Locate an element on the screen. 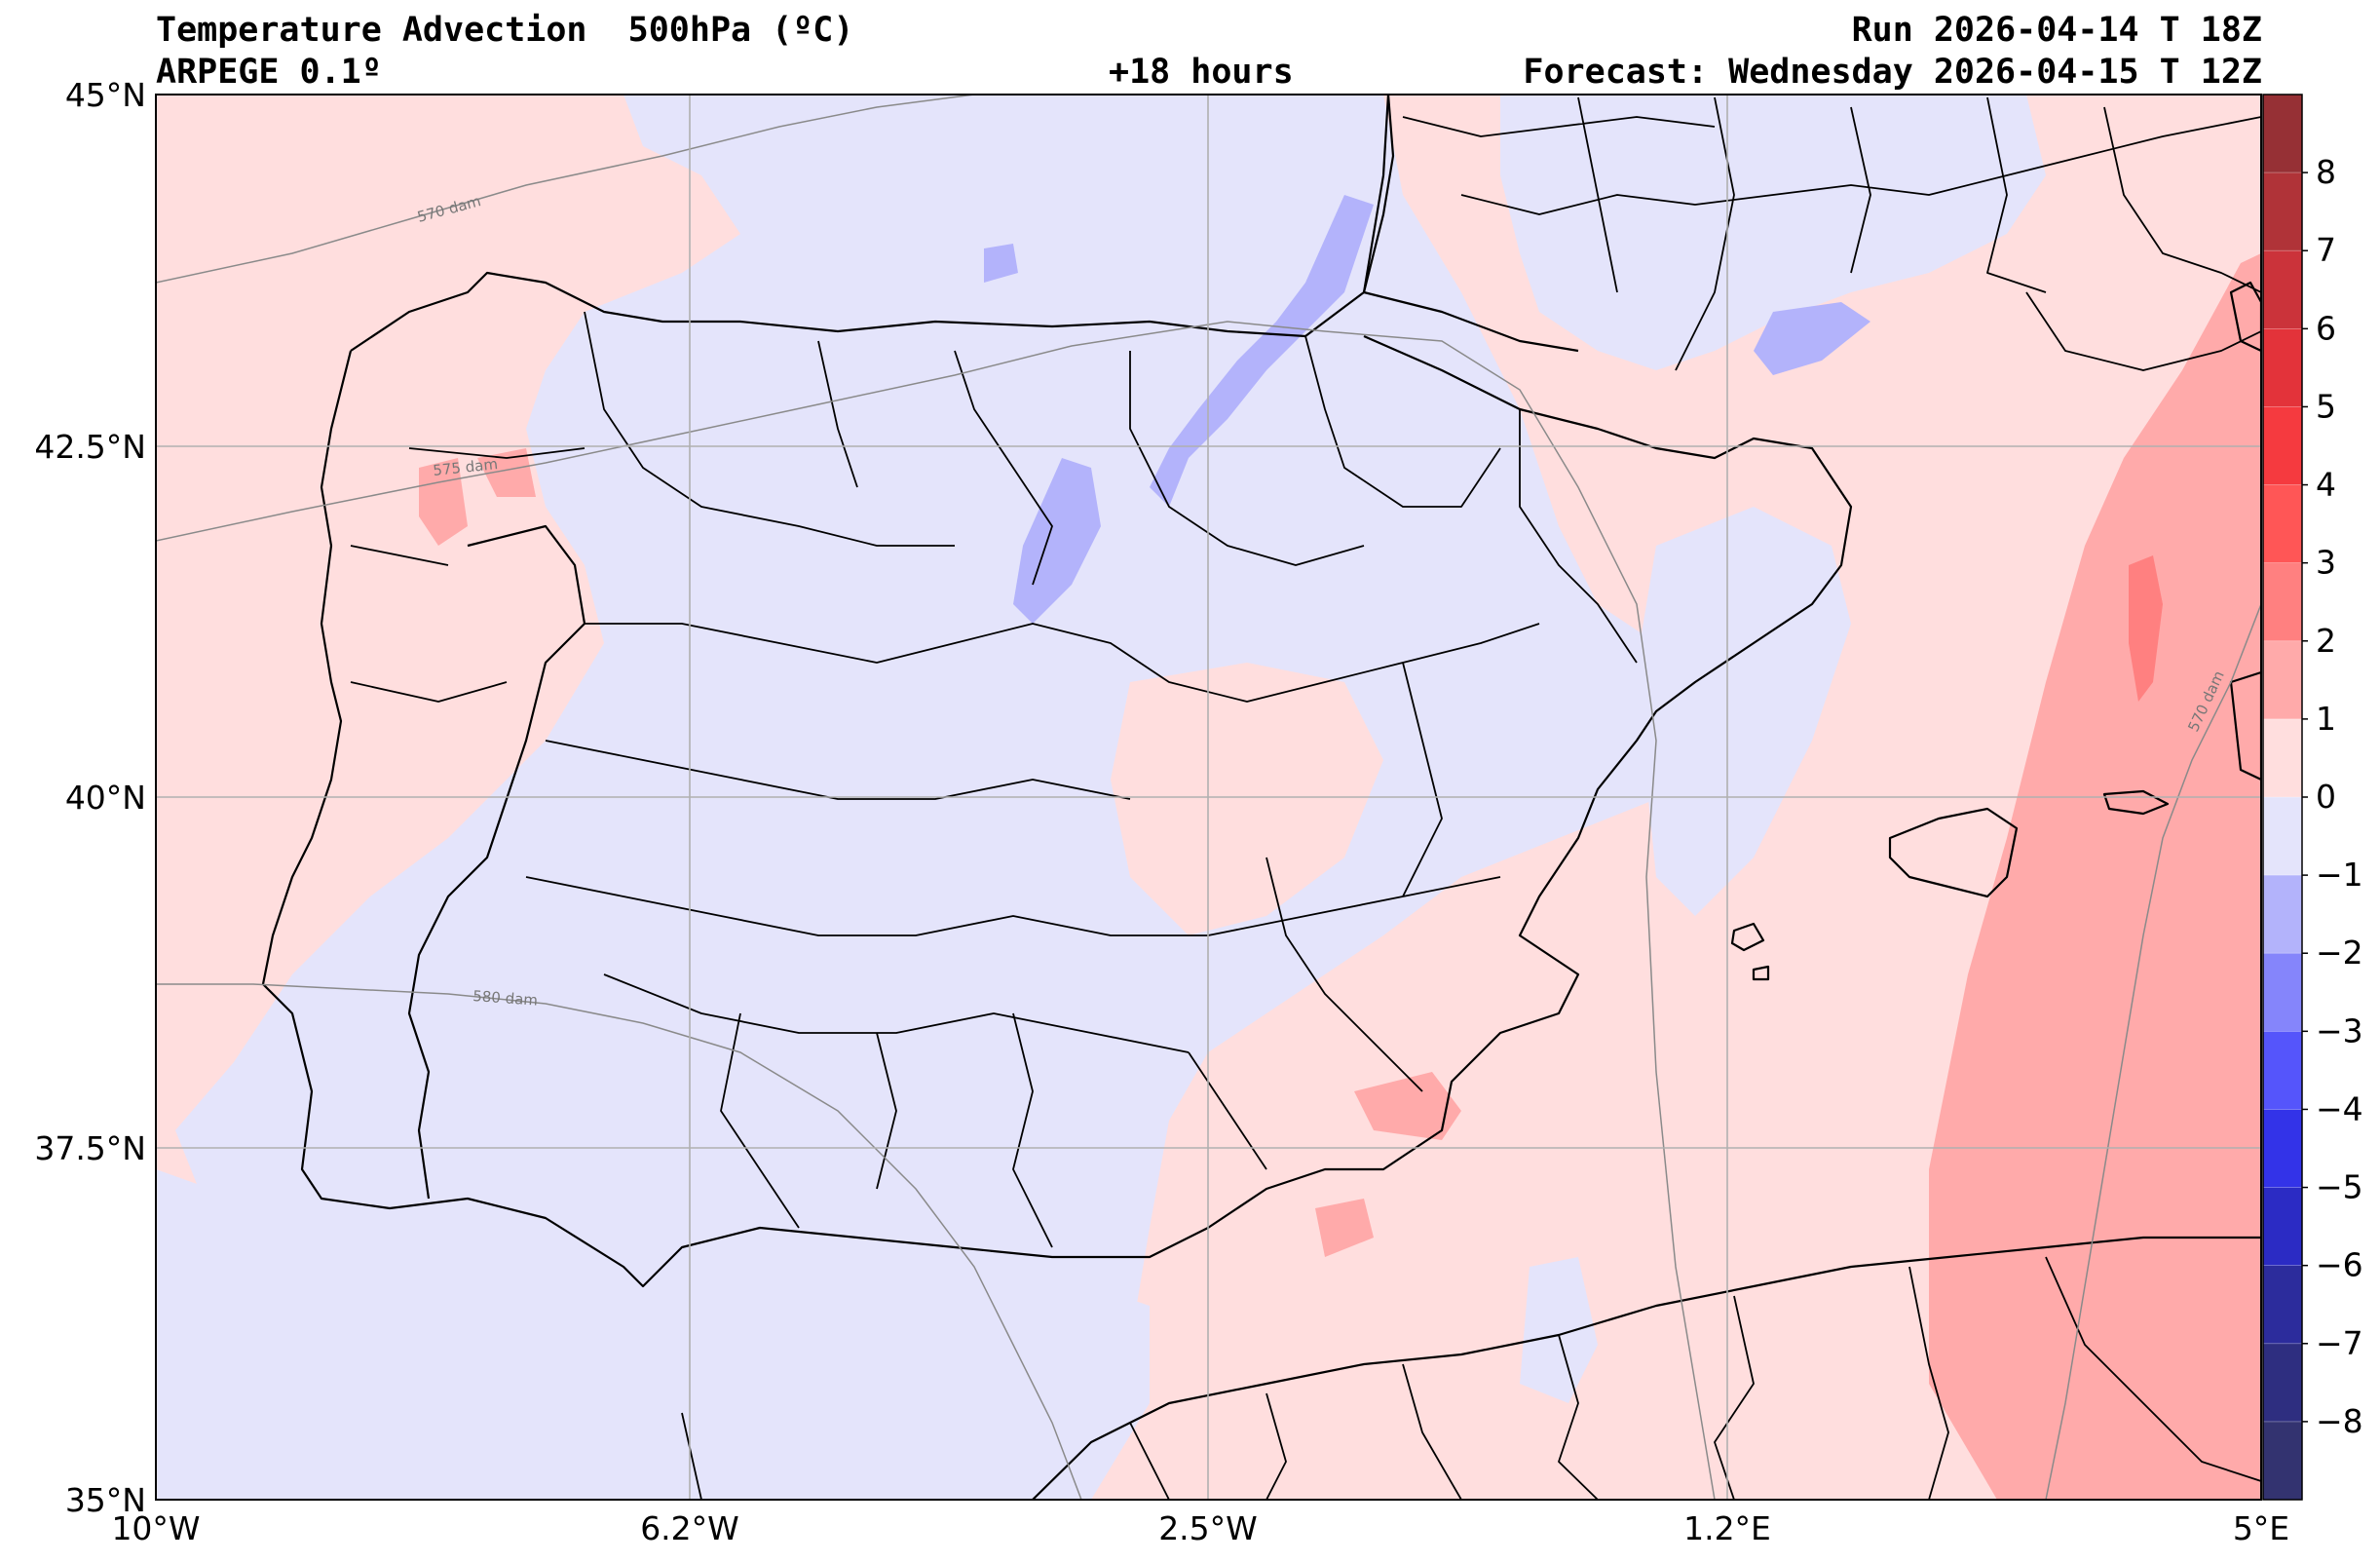 The image size is (2380, 1563). corsica is located at coordinates (2245, 317).